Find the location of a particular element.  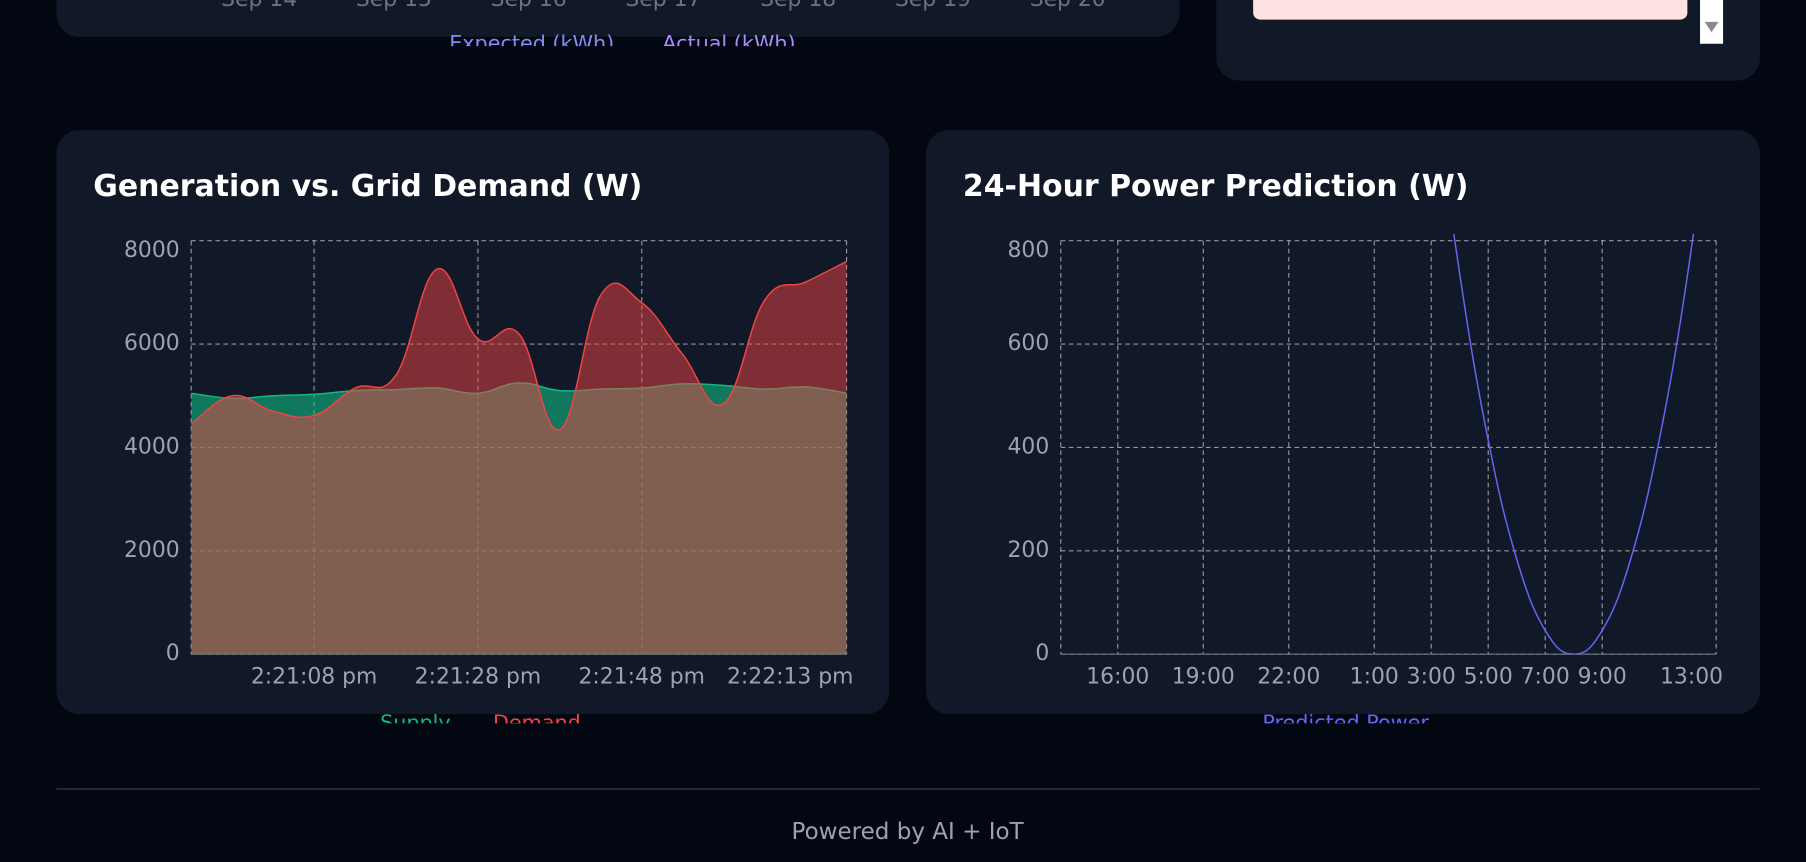

x-tick-label: 9:00 is located at coordinates (1602, 676).